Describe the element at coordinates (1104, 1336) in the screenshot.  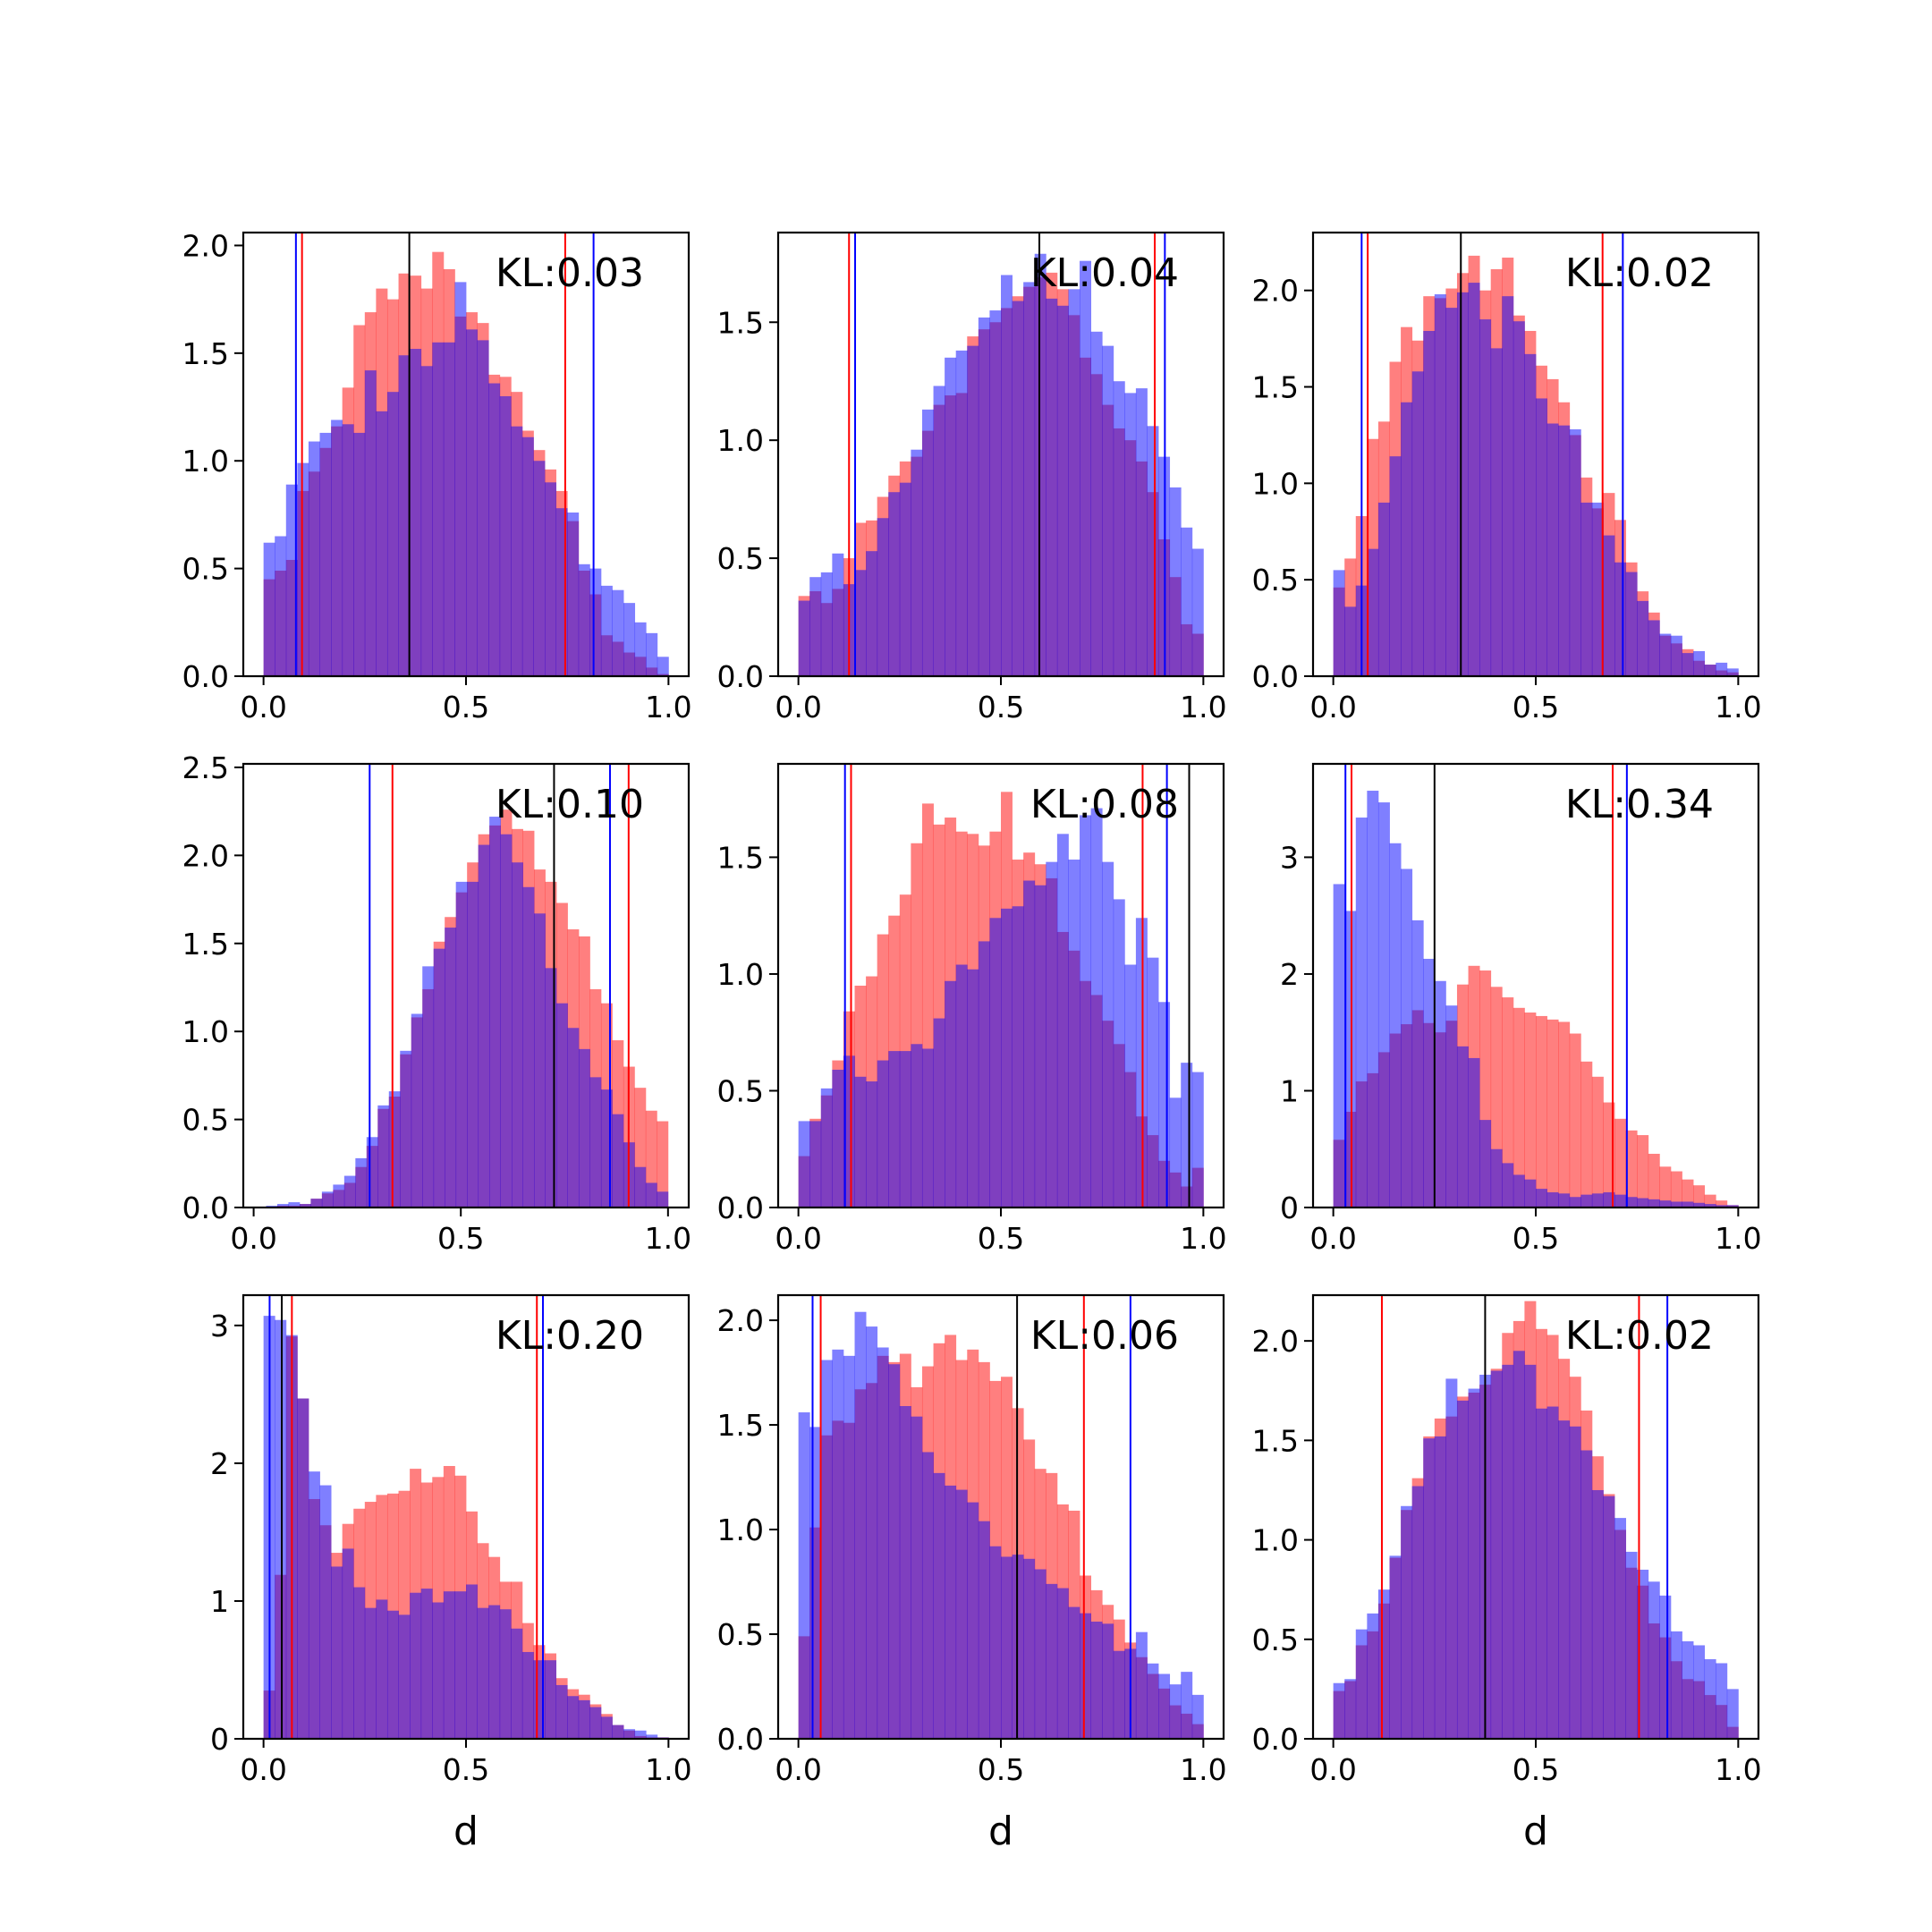
I see `kl-annotation: KL:0.06` at that location.